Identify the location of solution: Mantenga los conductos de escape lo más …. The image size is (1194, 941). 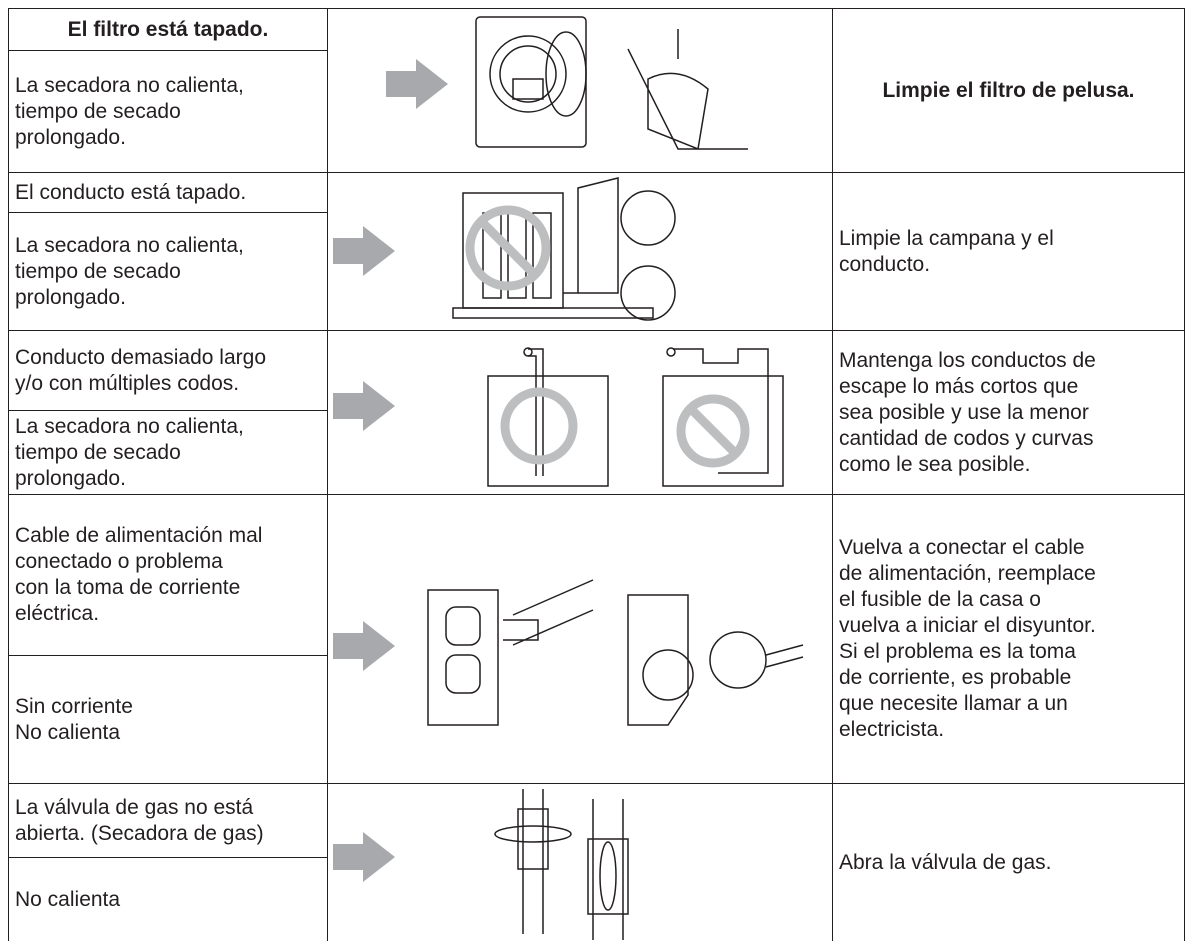
(1008, 412).